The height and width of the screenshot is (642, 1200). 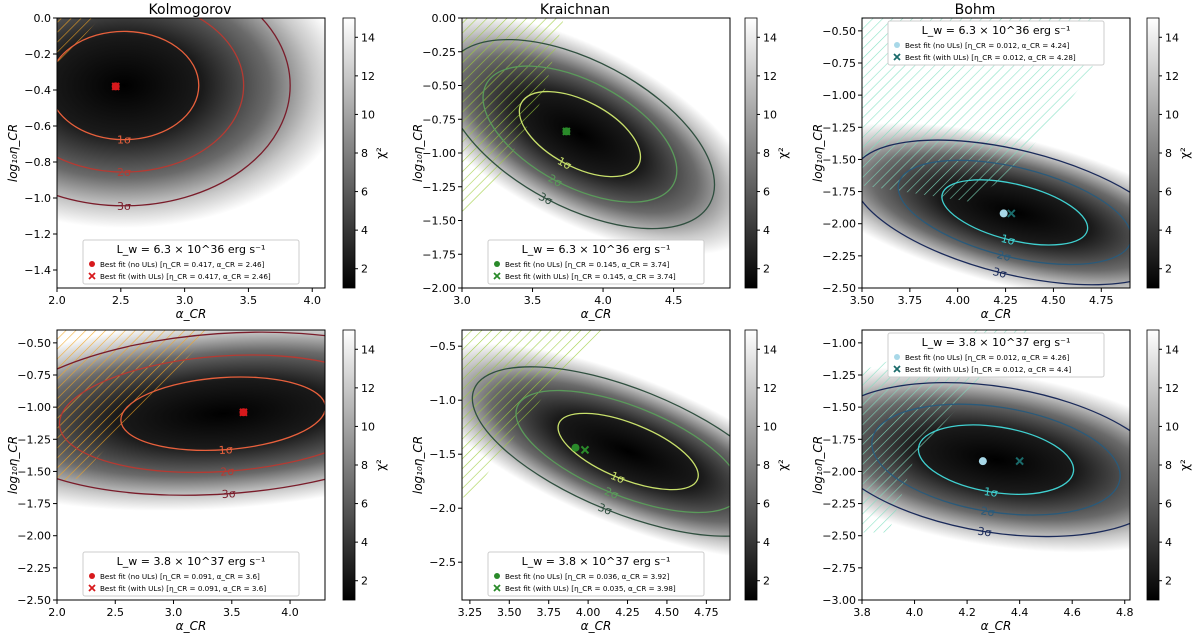 I want to click on best-fit-with-uls-marker, so click(x=566, y=131).